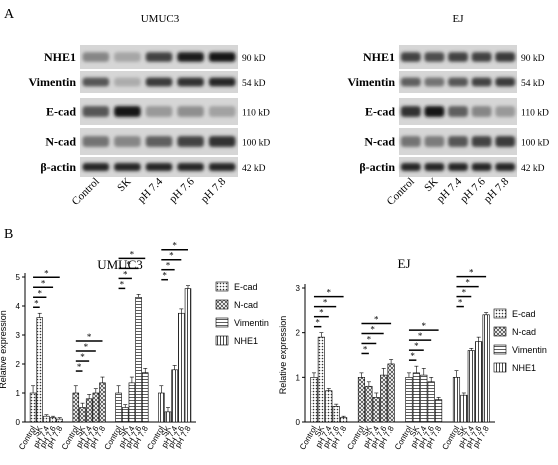 This screenshot has width=558, height=465. Describe the element at coordinates (449, 190) in the screenshot. I see `lane-label: pH 7.4` at that location.